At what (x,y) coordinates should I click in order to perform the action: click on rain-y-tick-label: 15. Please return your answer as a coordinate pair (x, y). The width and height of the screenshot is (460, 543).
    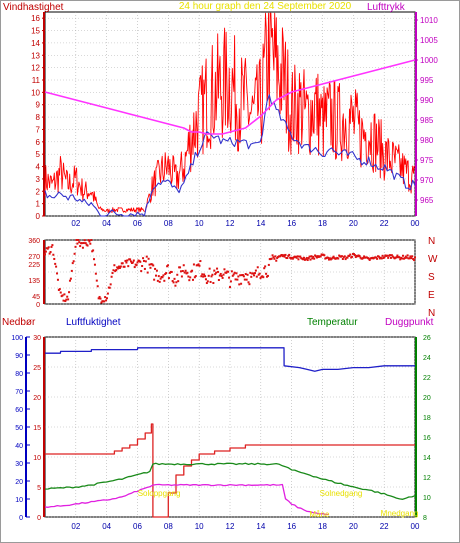
    Looking at the image, I should click on (37, 428).